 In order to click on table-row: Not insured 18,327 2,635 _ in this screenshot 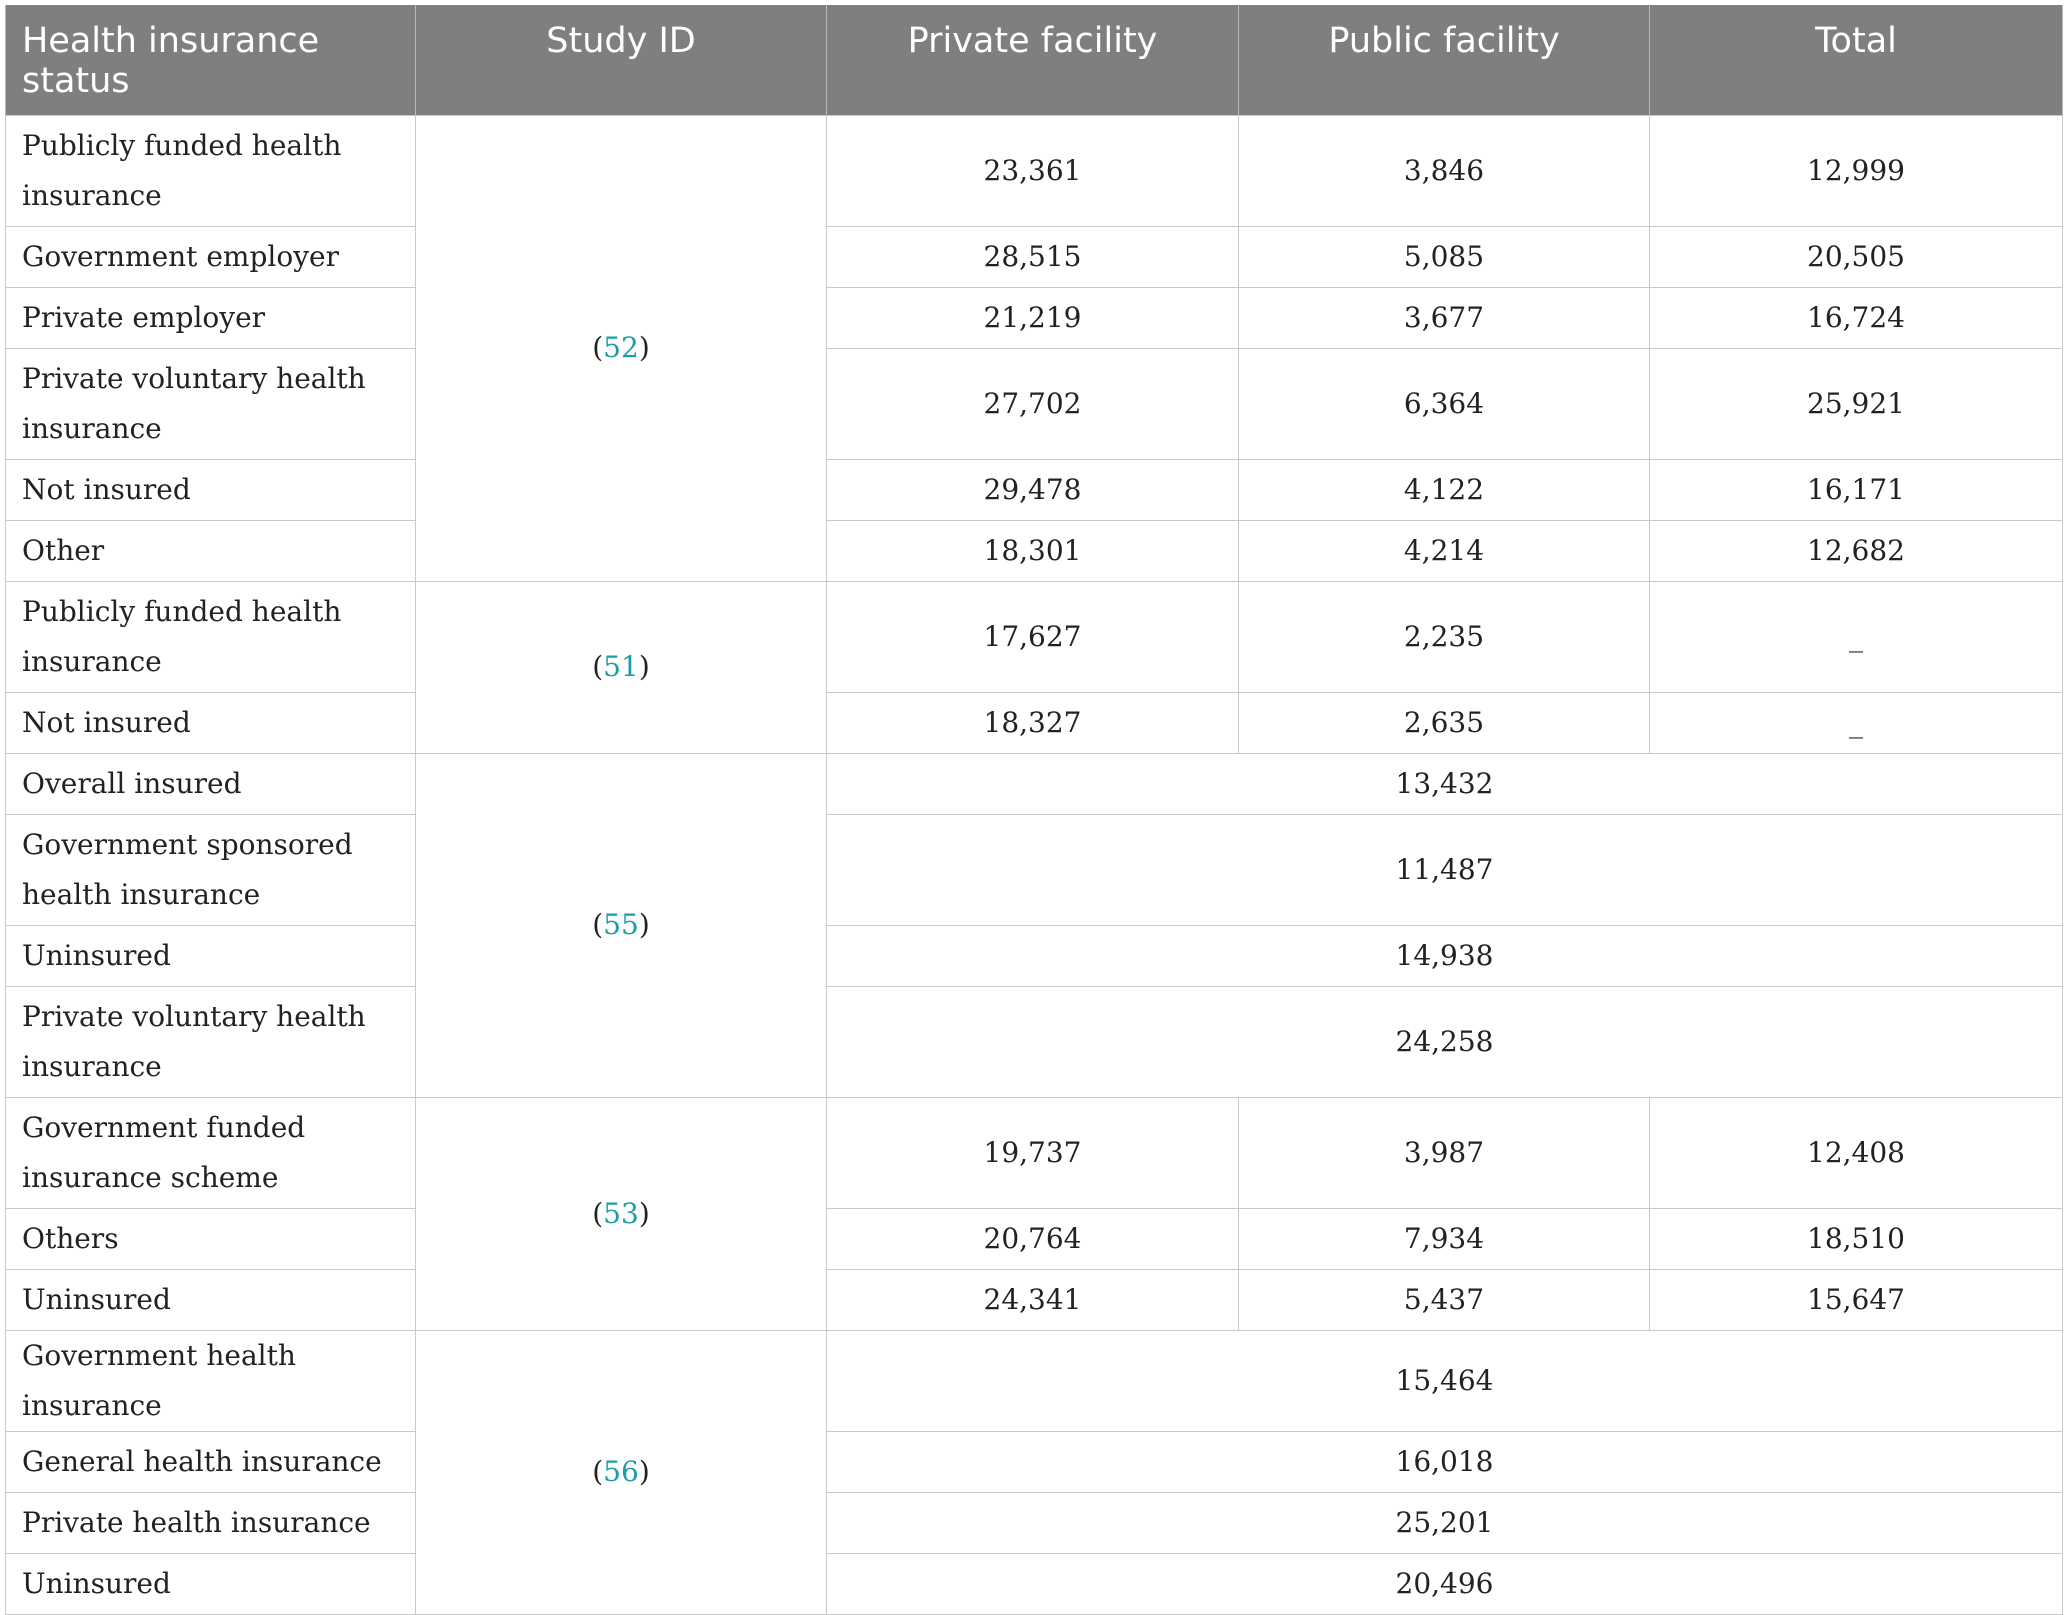, I will do `click(1034, 722)`.